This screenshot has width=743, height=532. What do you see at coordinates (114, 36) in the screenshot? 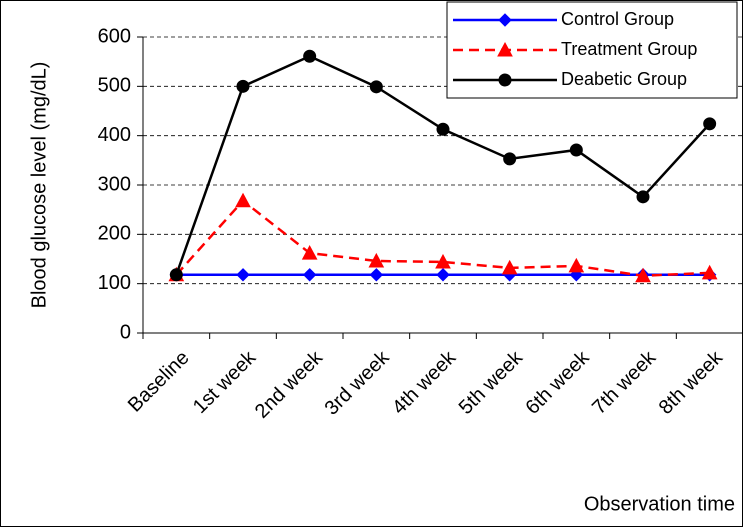
I see `y-tick-label: 600` at bounding box center [114, 36].